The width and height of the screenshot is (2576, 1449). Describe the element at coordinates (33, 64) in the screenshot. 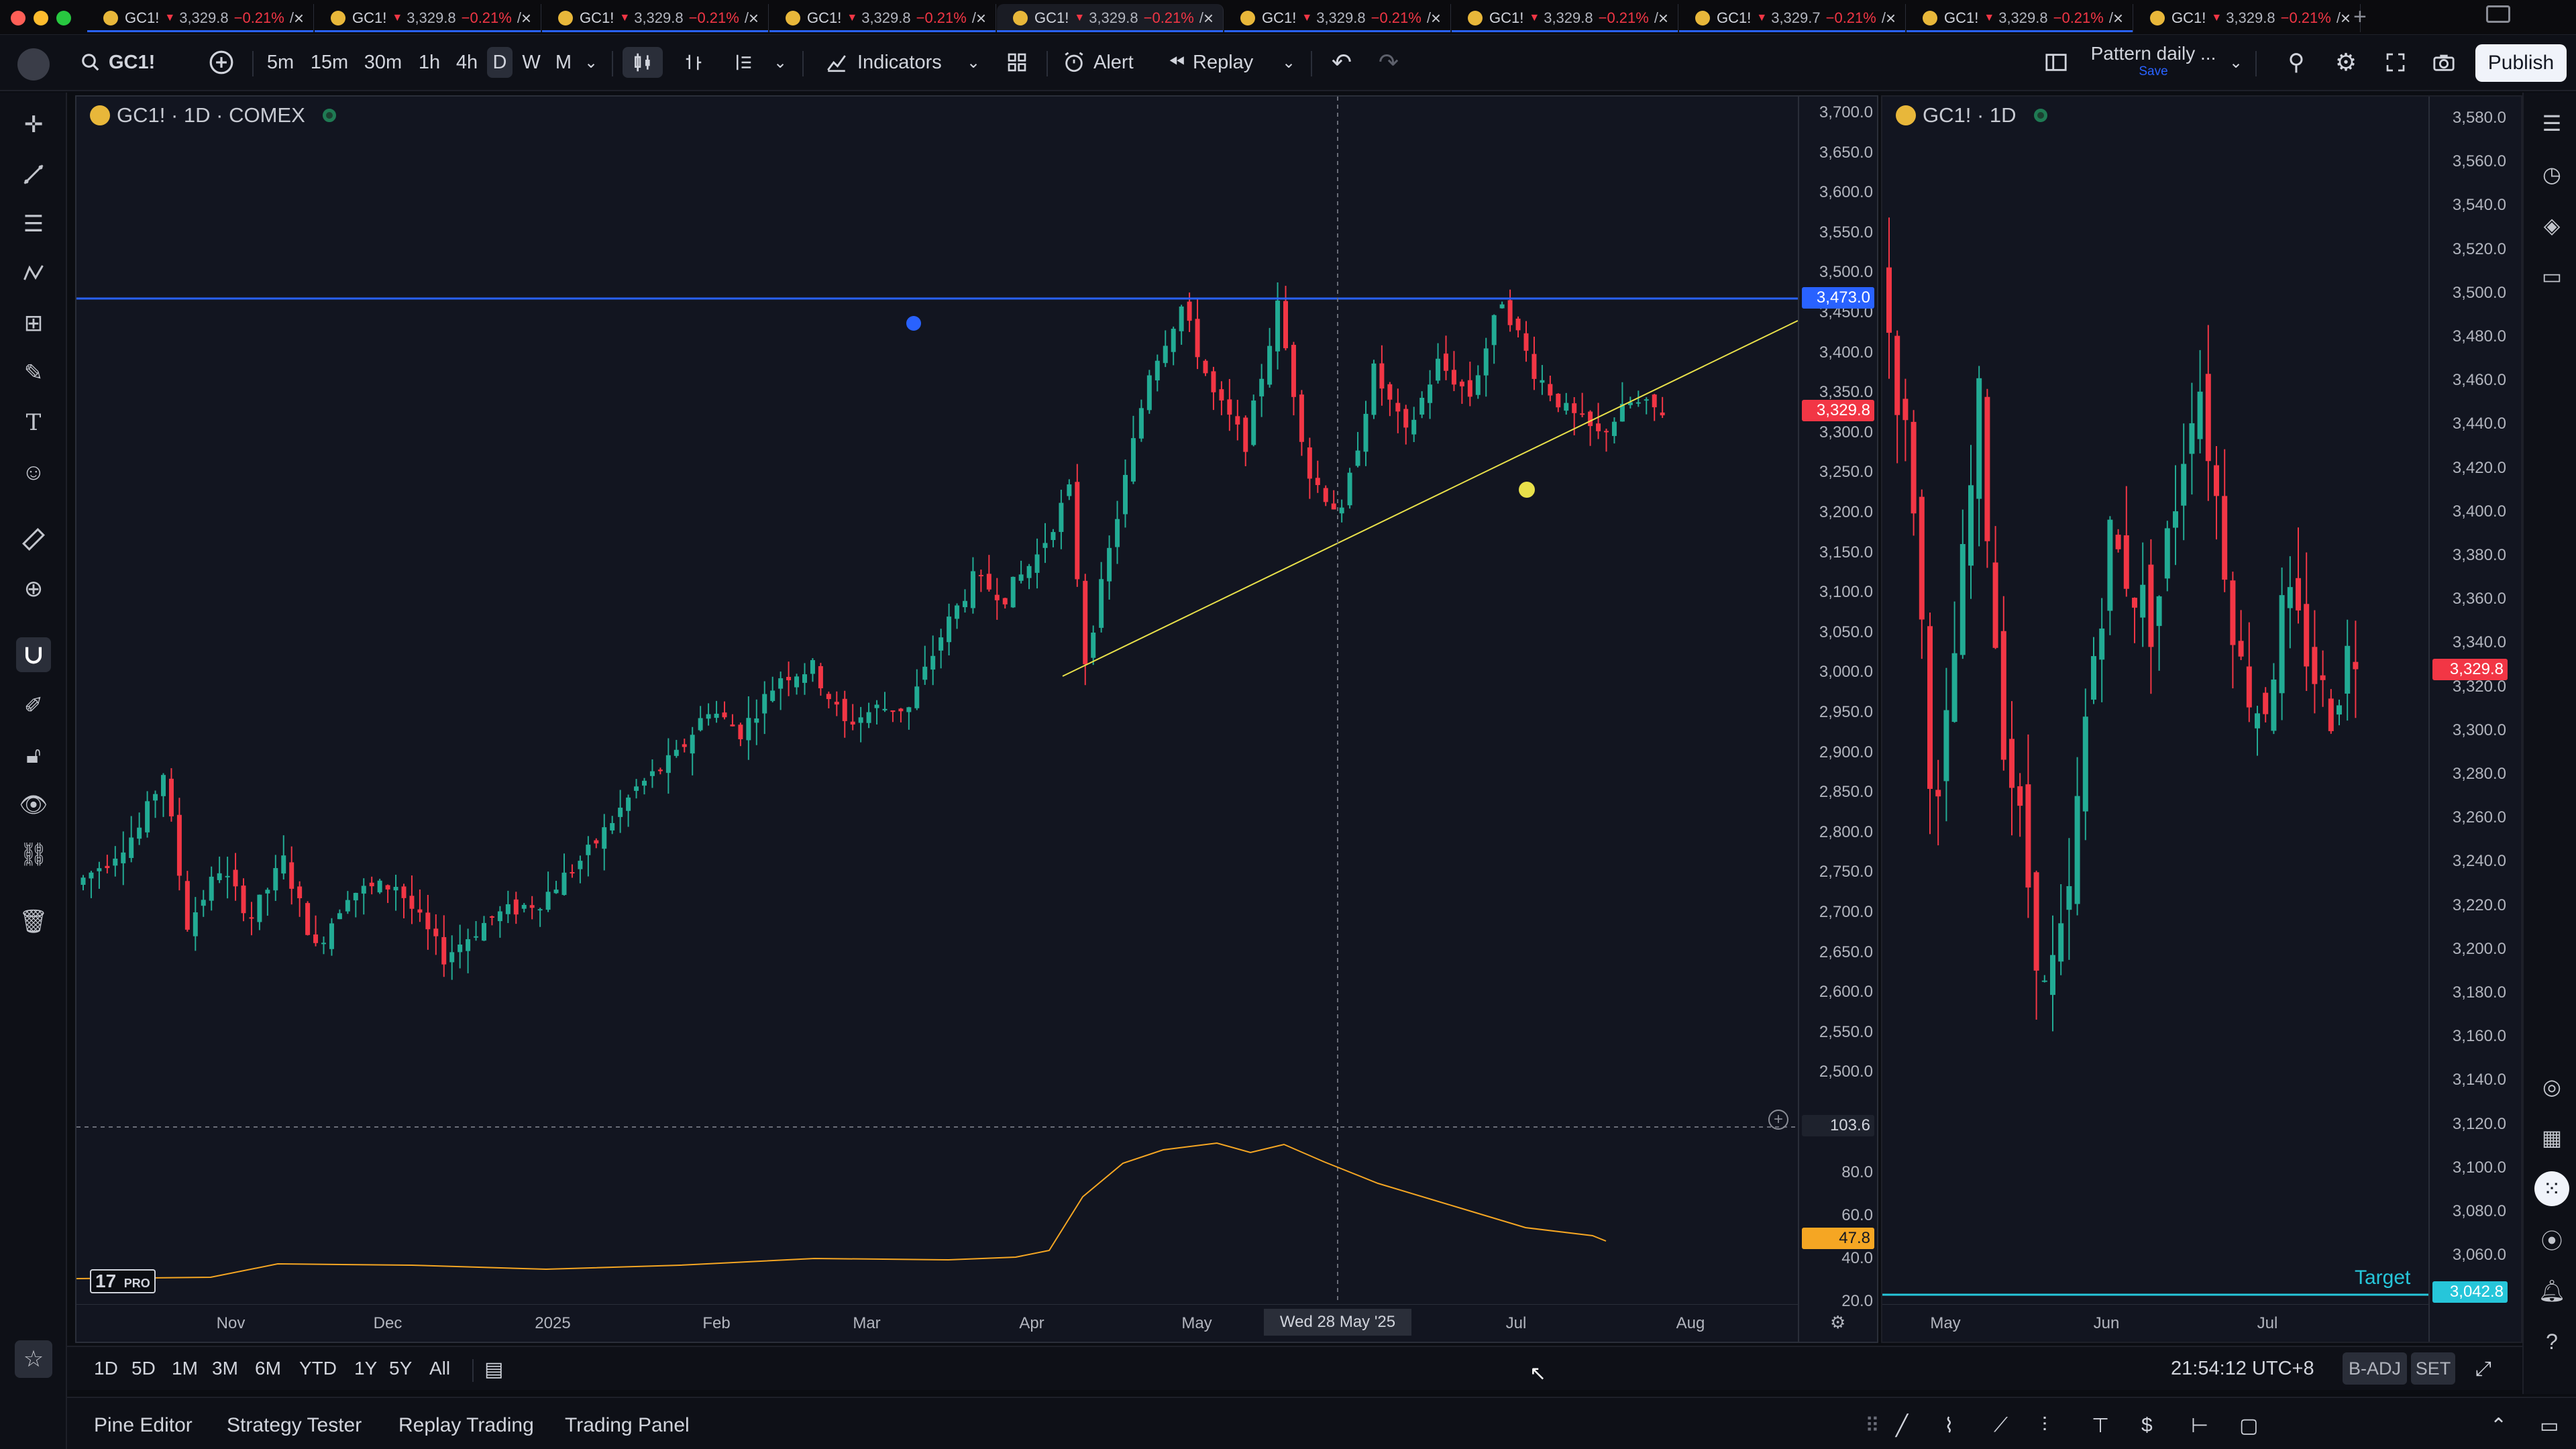

I see `avatar` at that location.